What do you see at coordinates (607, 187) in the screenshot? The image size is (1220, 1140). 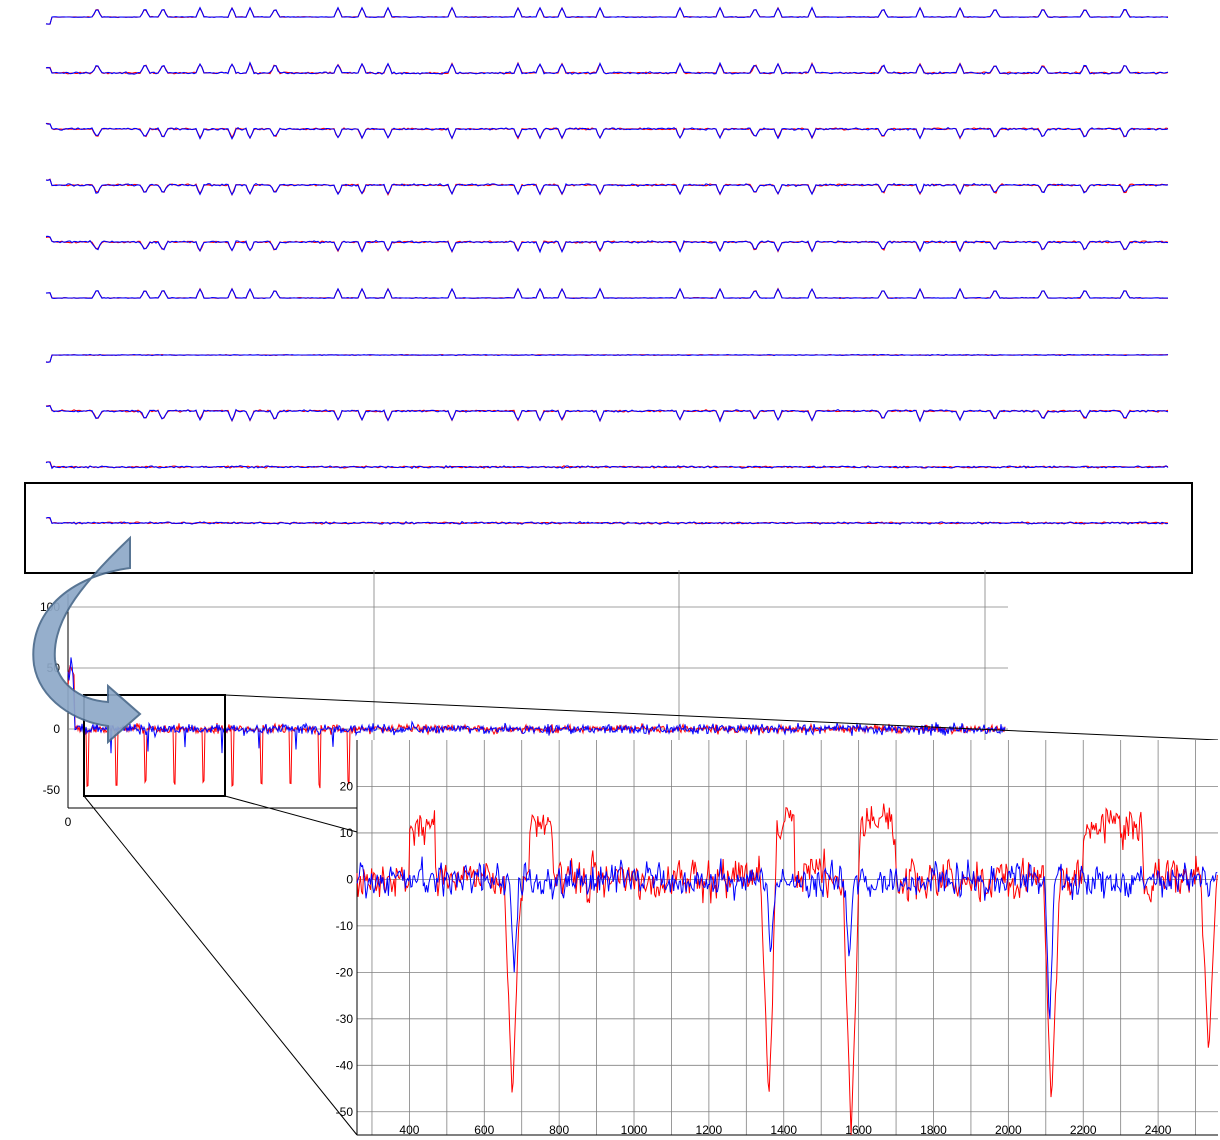 I see `trace-row-4-blue` at bounding box center [607, 187].